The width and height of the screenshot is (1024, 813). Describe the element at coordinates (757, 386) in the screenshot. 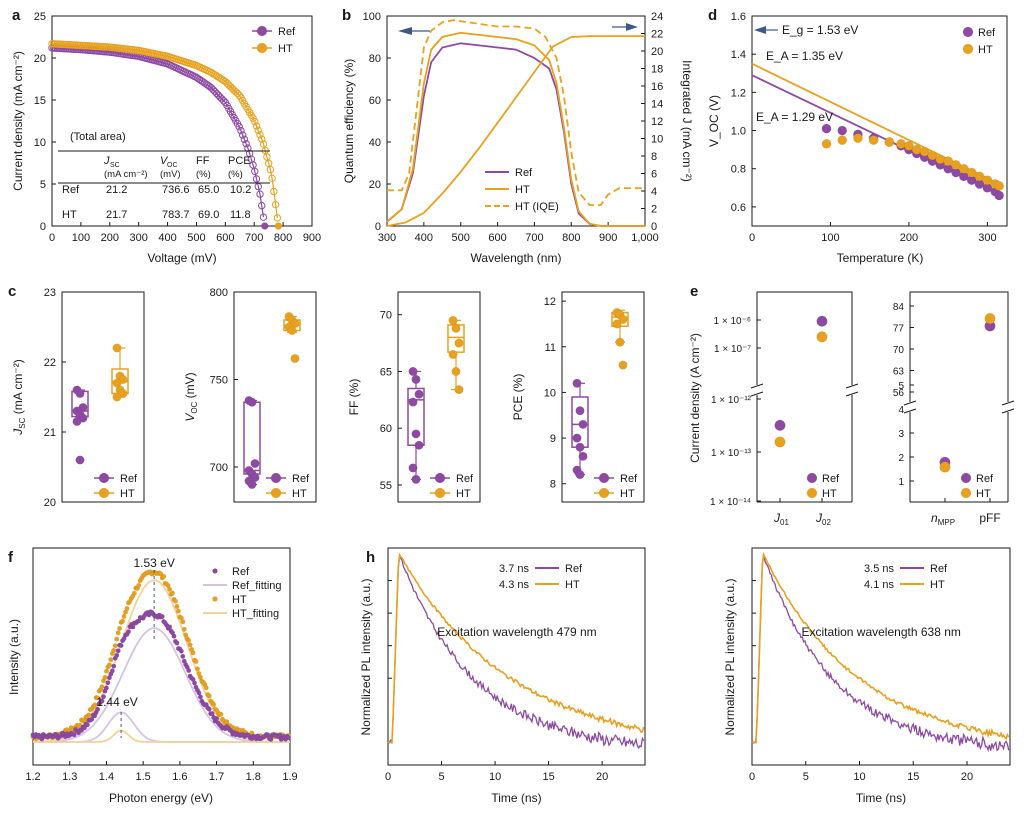

I see `axis-break-mark` at that location.